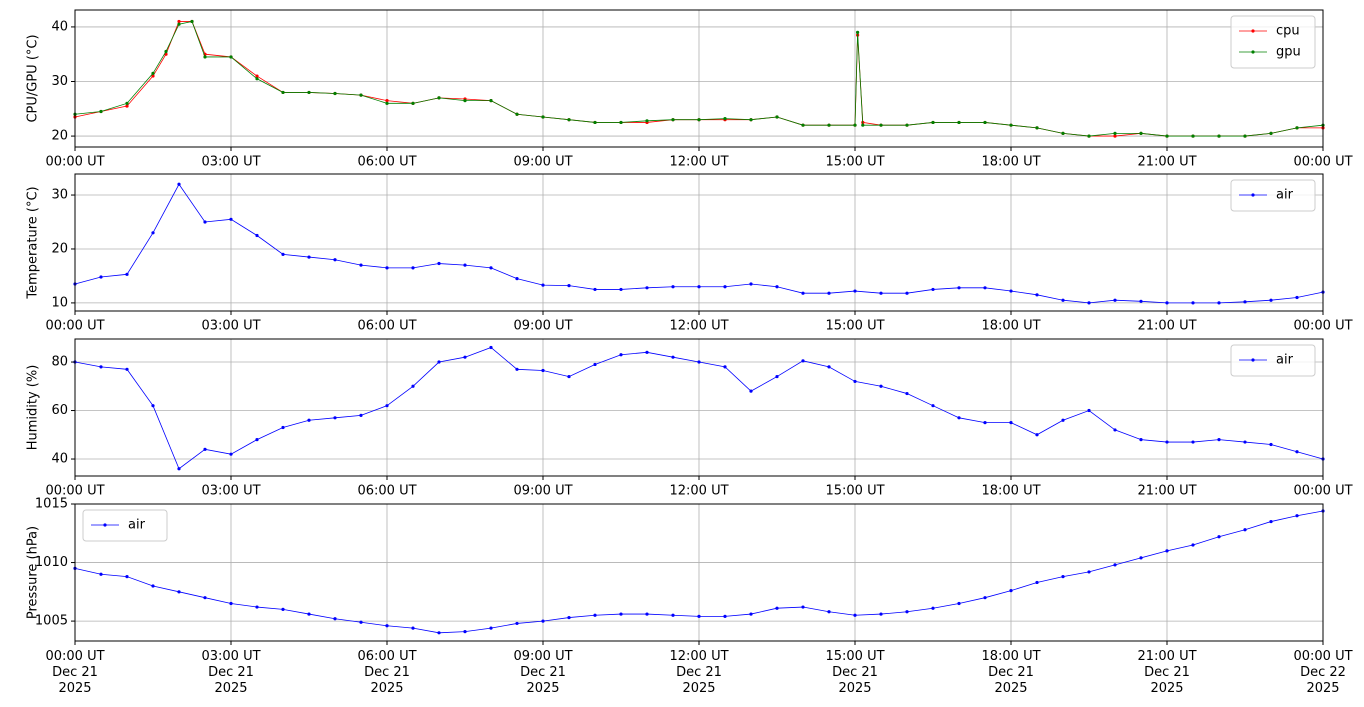 This screenshot has width=1364, height=707. Describe the element at coordinates (51, 621) in the screenshot. I see `y-tick-label: 1005` at that location.